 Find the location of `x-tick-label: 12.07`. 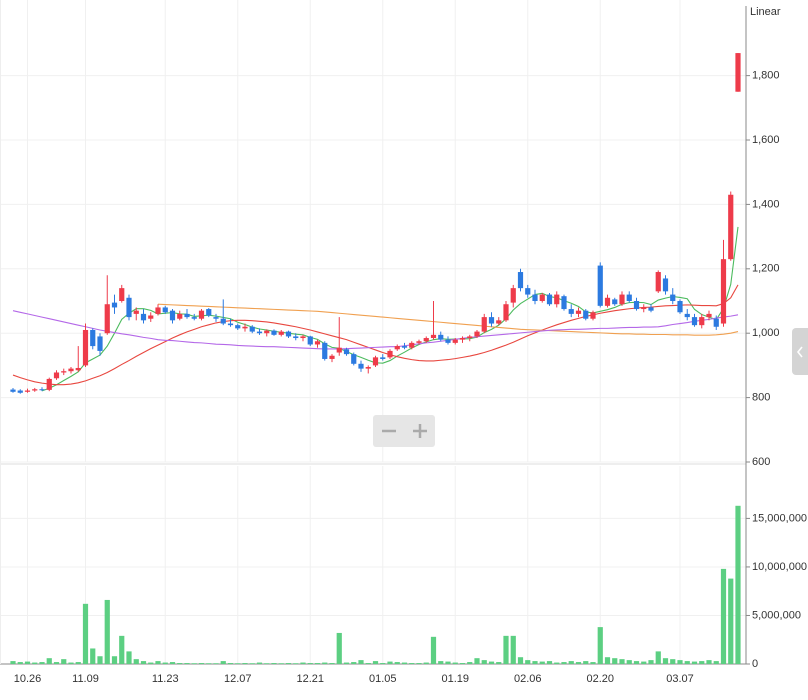

x-tick-label: 12.07 is located at coordinates (238, 679).